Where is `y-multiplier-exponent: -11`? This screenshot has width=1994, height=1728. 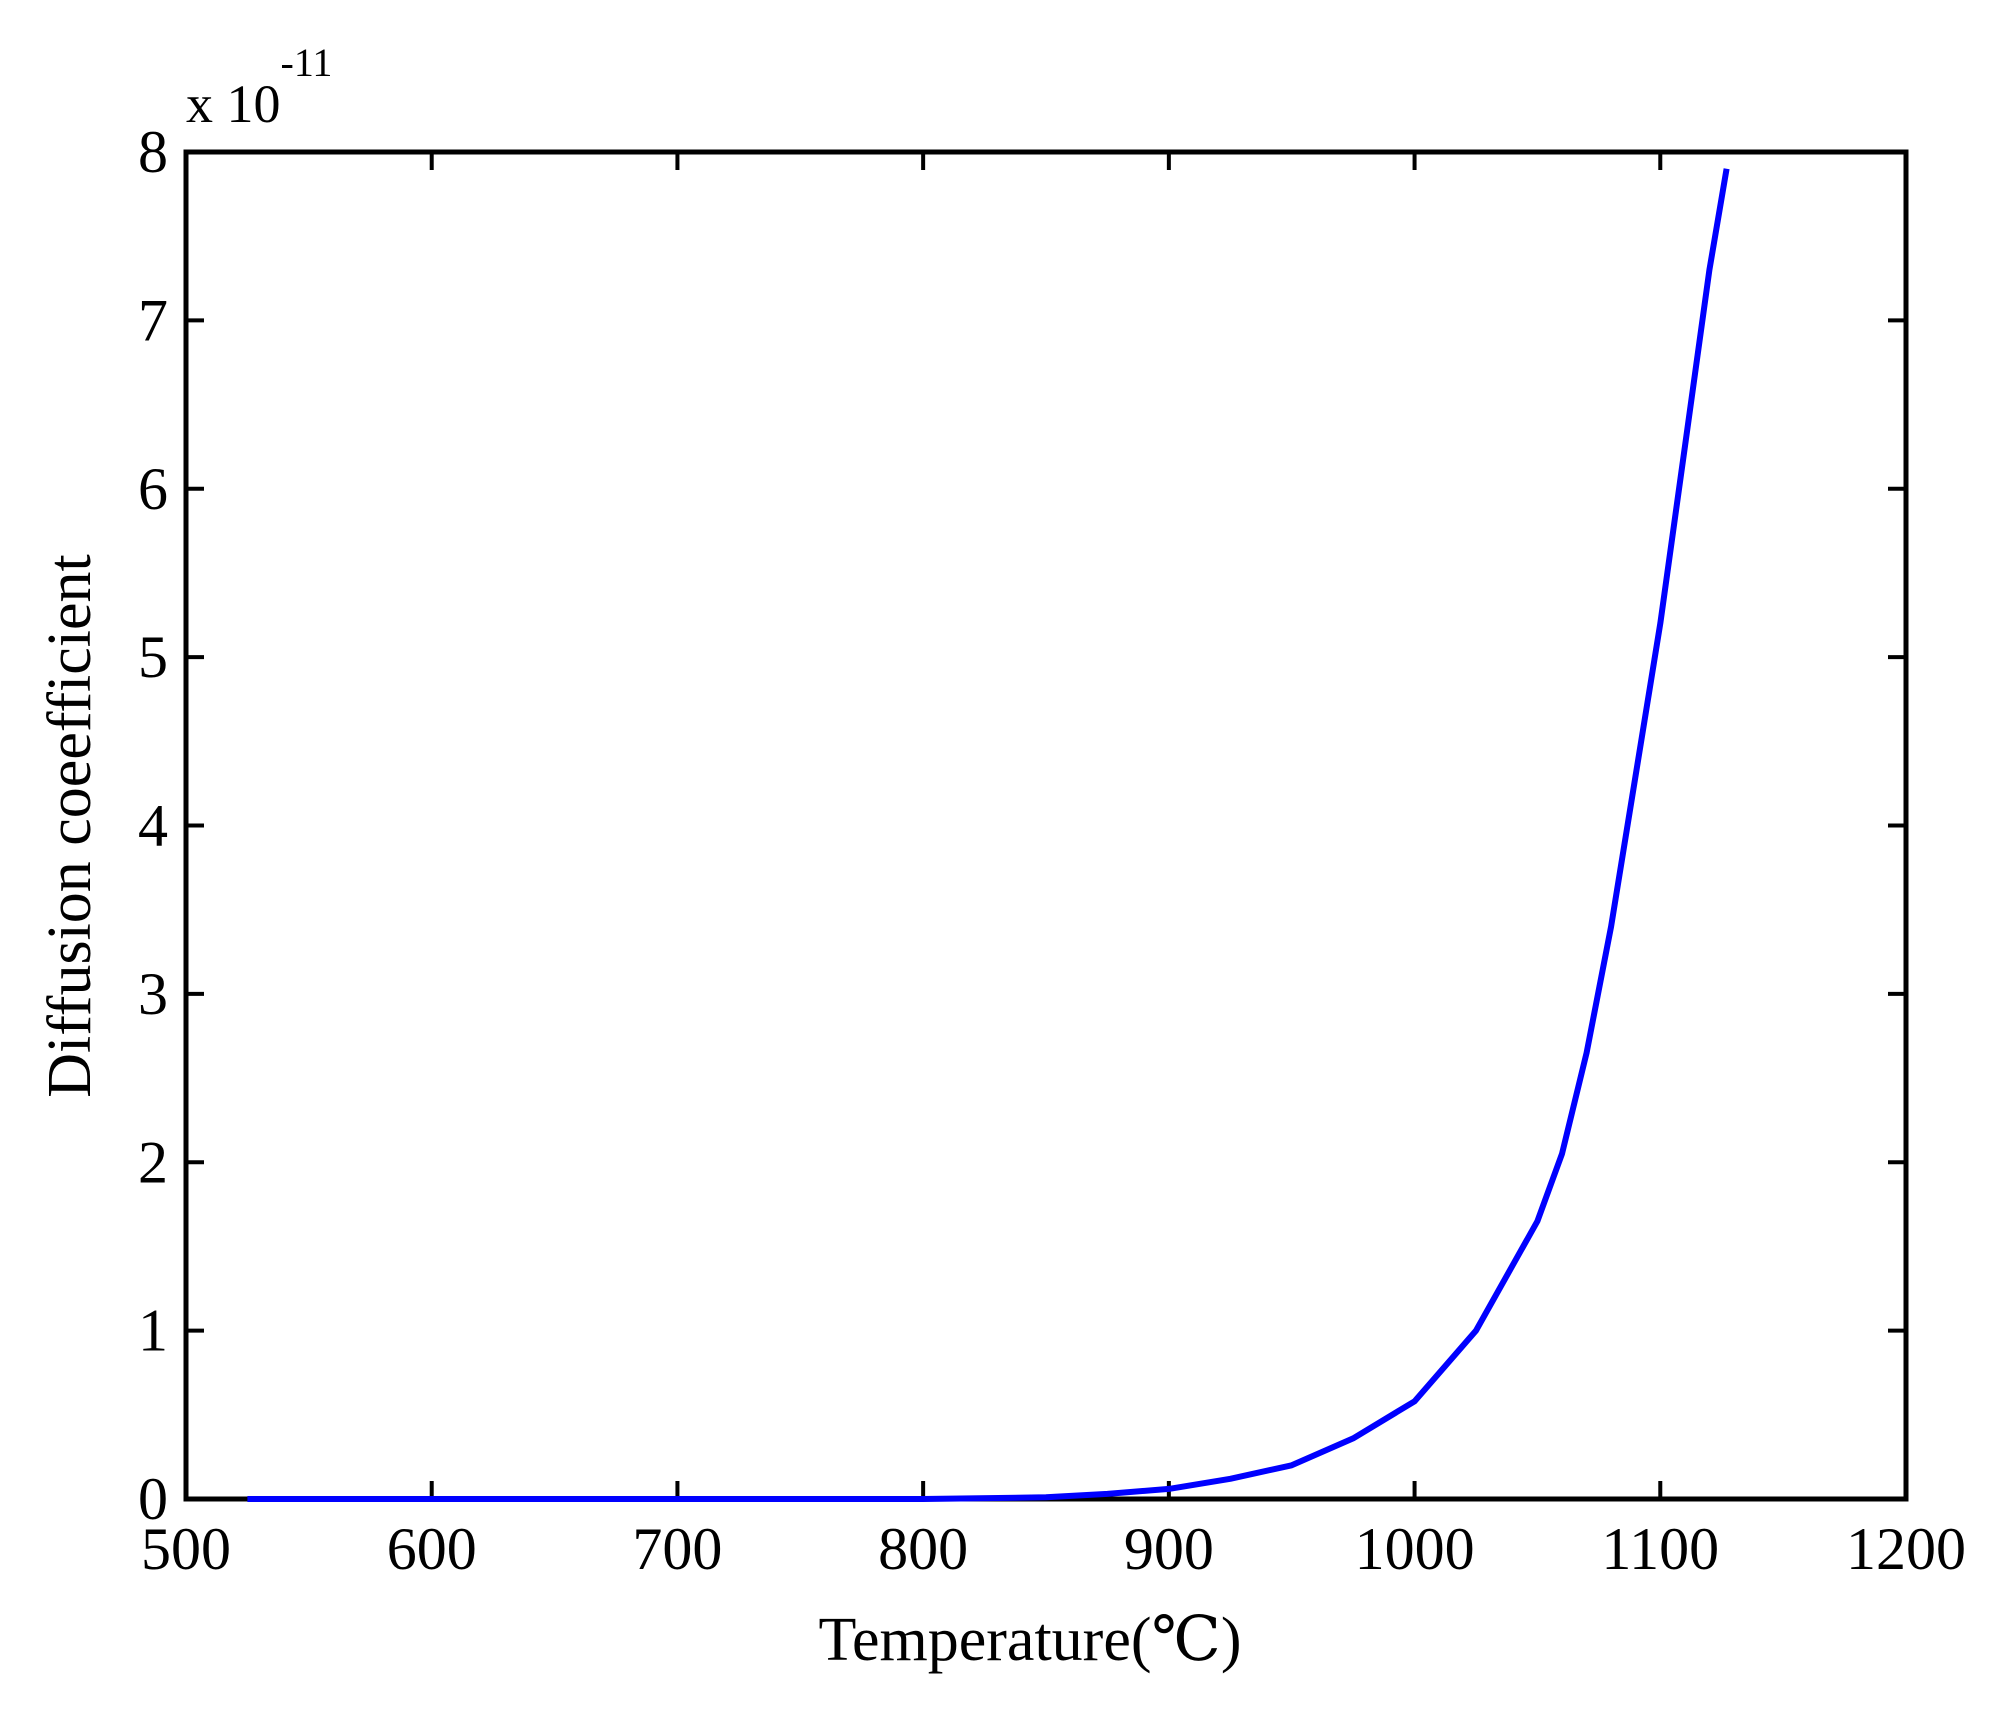
y-multiplier-exponent: -11 is located at coordinates (307, 62).